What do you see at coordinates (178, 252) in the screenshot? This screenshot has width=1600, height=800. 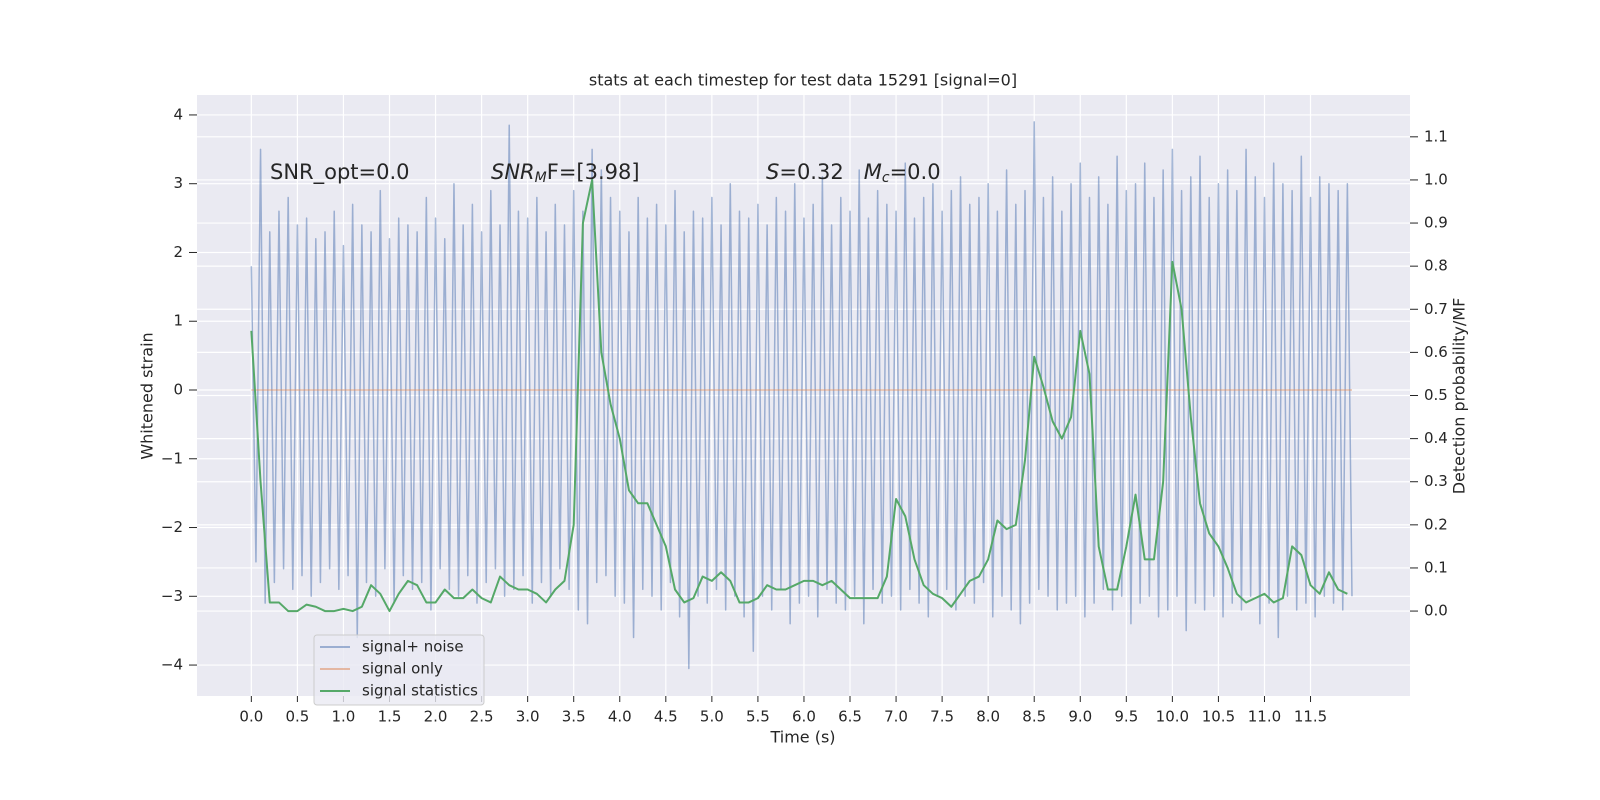 I see `y-tick-label: 2` at bounding box center [178, 252].